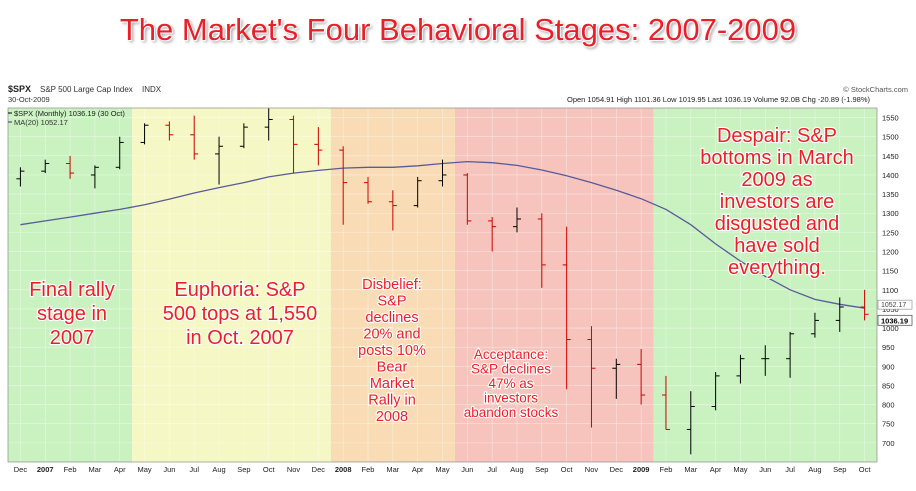  Describe the element at coordinates (392, 401) in the screenshot. I see `annotation-line: Rally in` at that location.